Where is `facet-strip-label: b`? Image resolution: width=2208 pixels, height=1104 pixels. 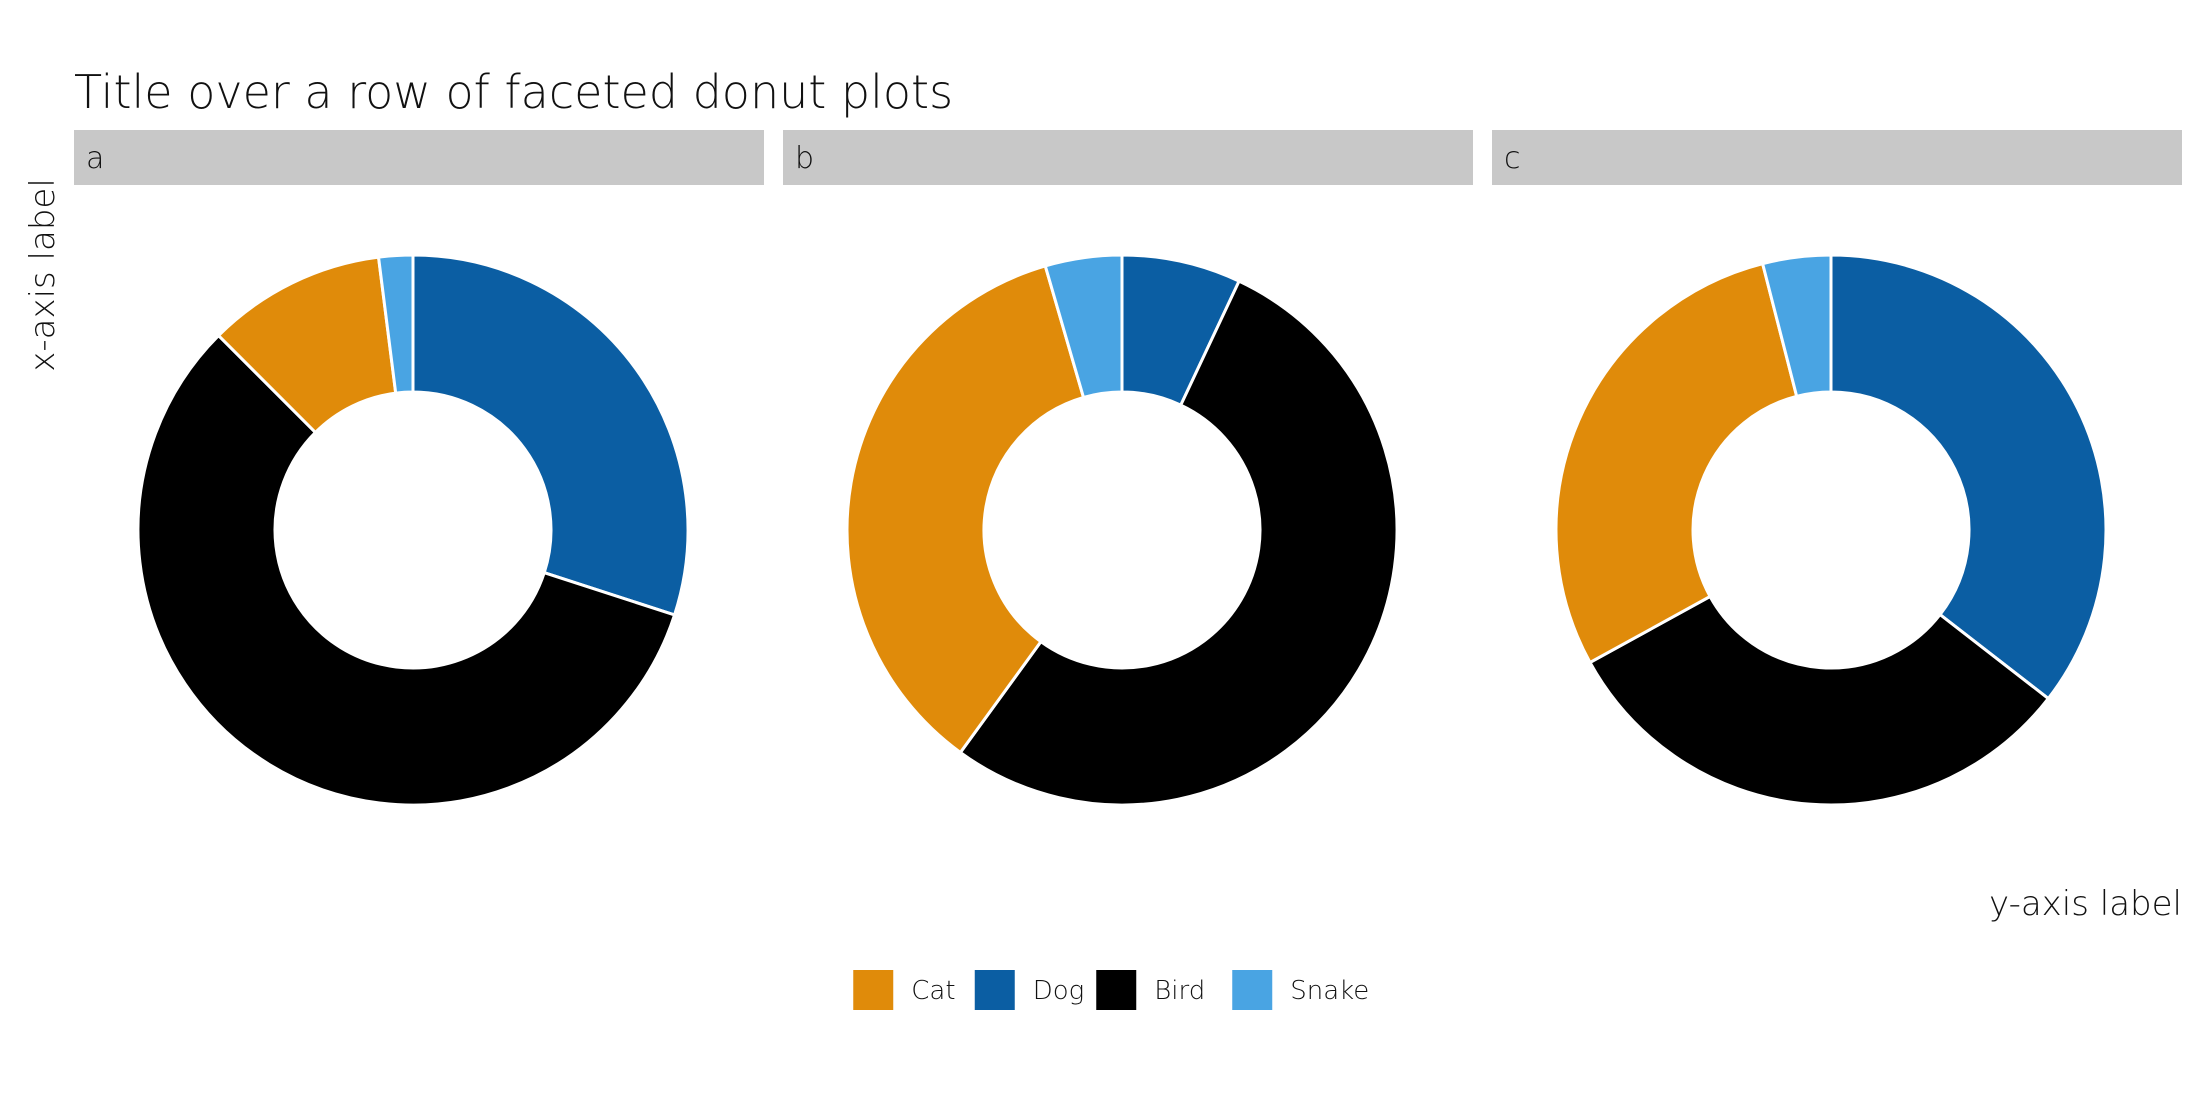
facet-strip-label: b is located at coordinates (804, 158).